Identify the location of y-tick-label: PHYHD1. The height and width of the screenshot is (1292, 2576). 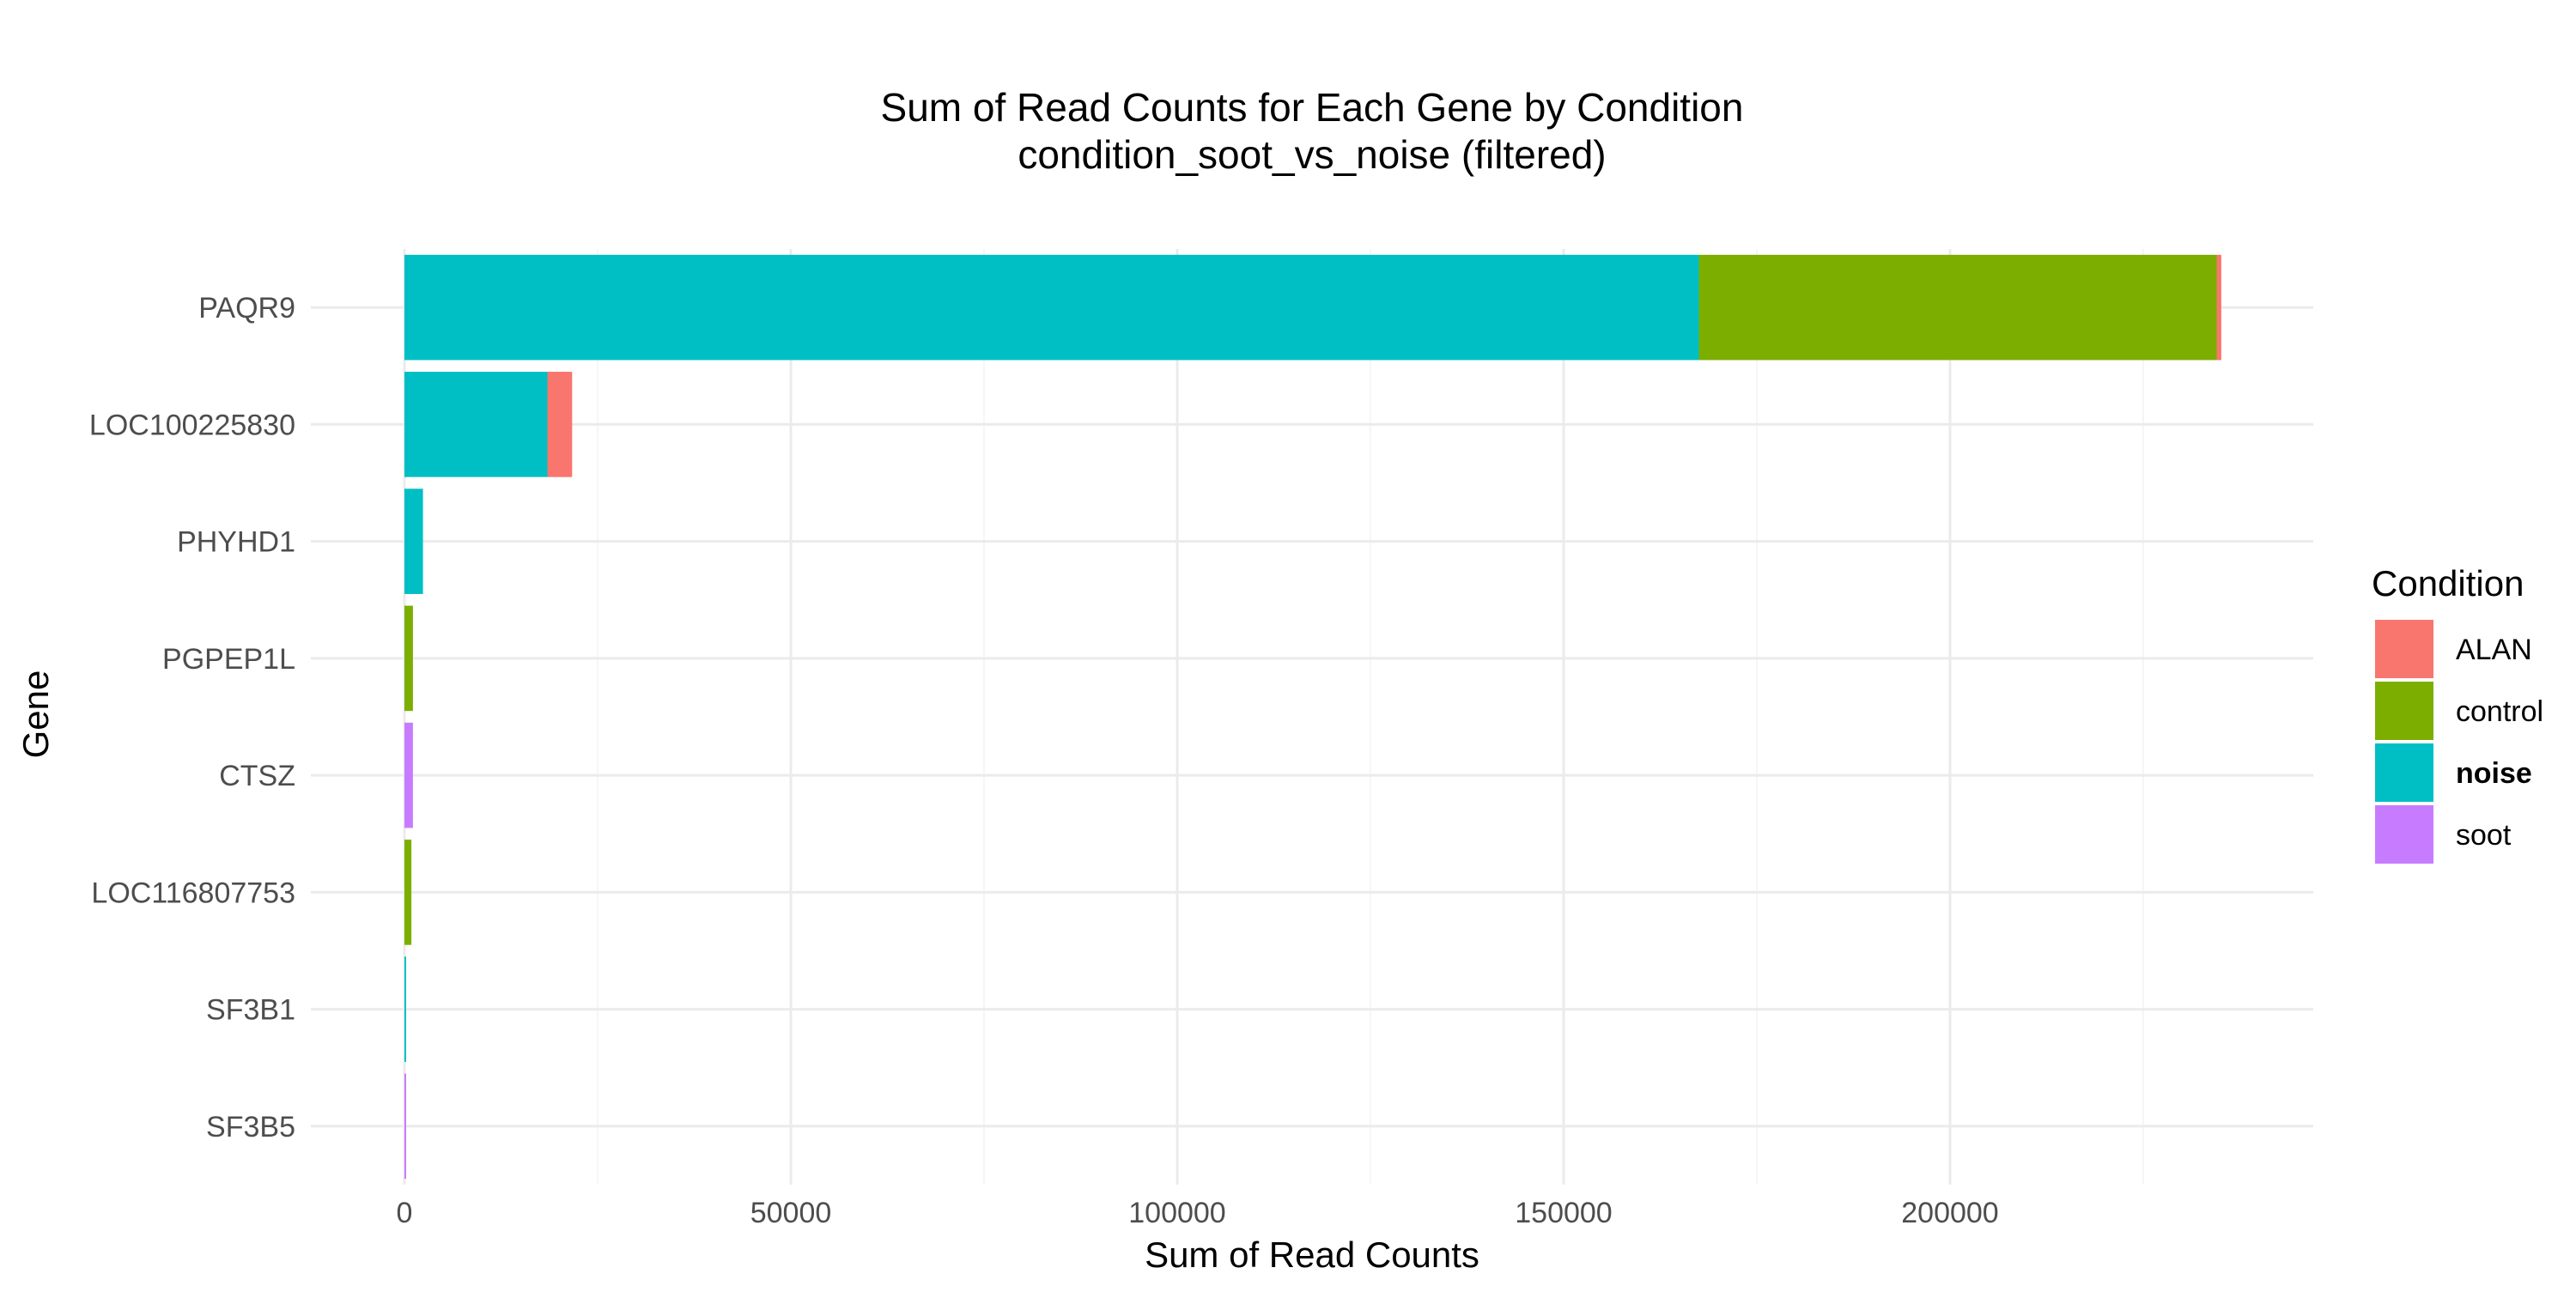
(236, 542).